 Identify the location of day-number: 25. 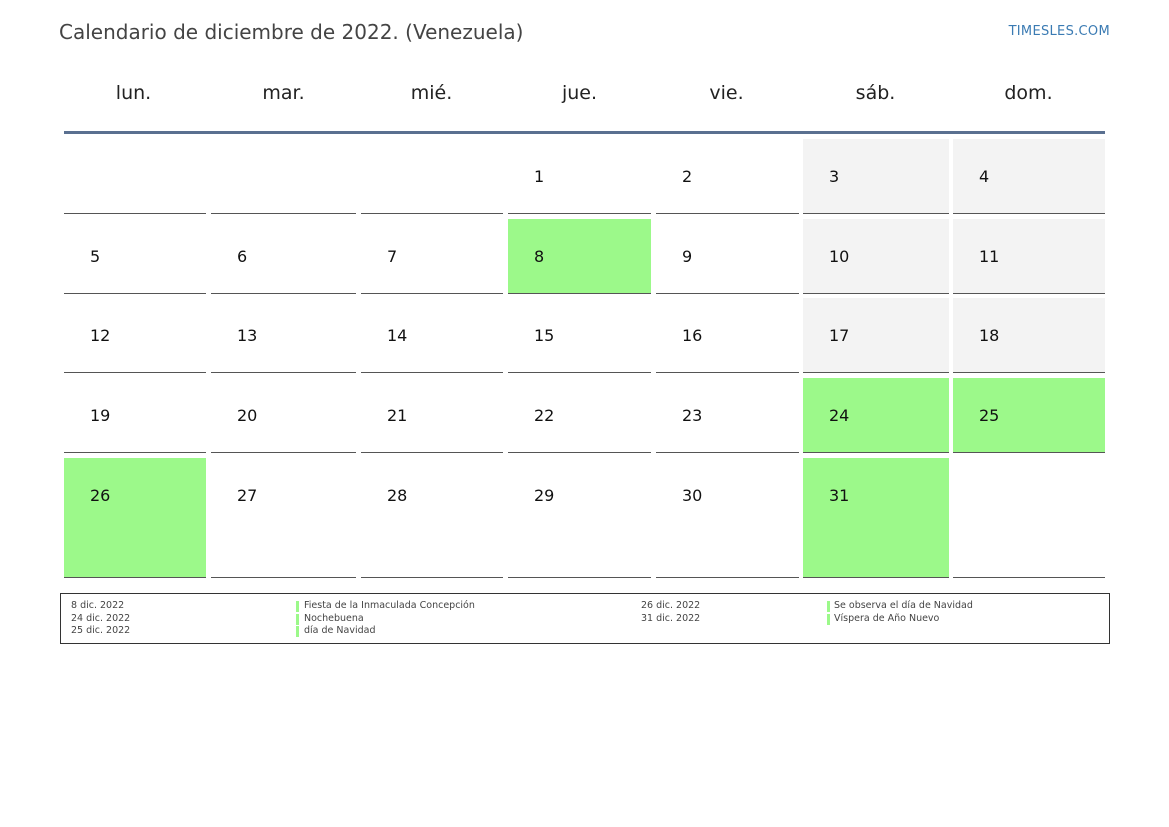
(989, 415).